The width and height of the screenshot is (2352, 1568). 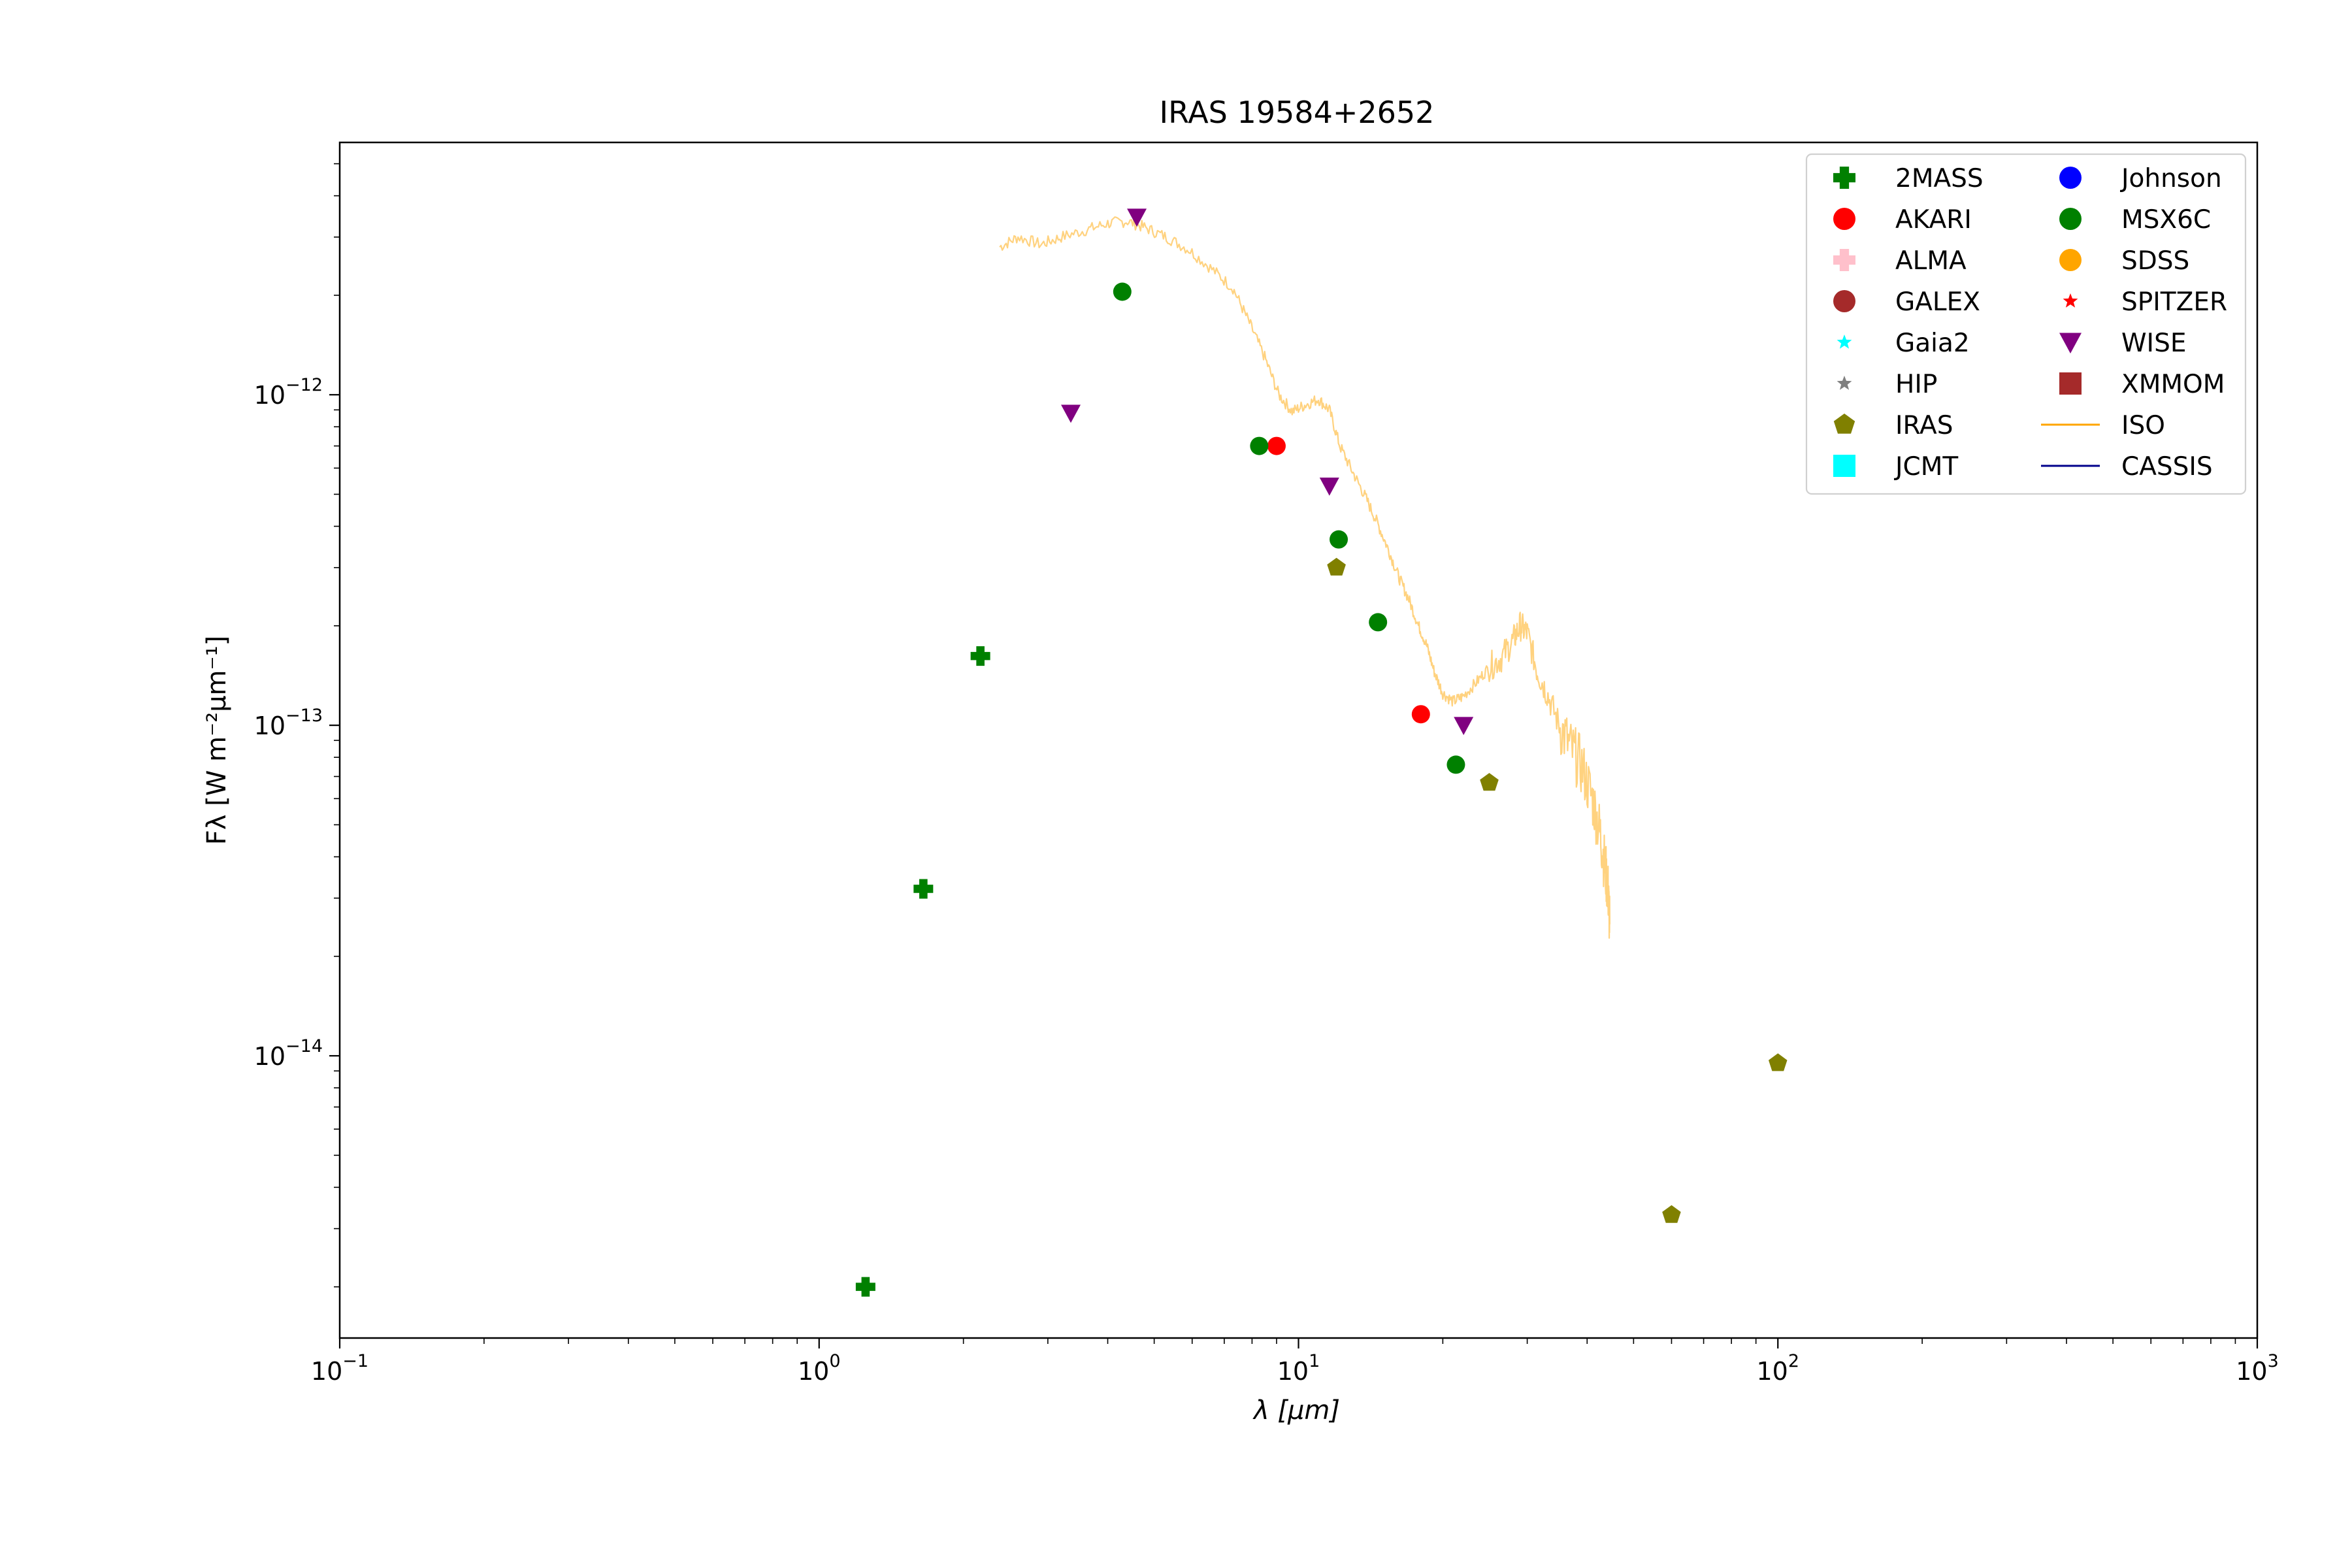 What do you see at coordinates (304, 1046) in the screenshot?
I see `y-tick-exponent: −14` at bounding box center [304, 1046].